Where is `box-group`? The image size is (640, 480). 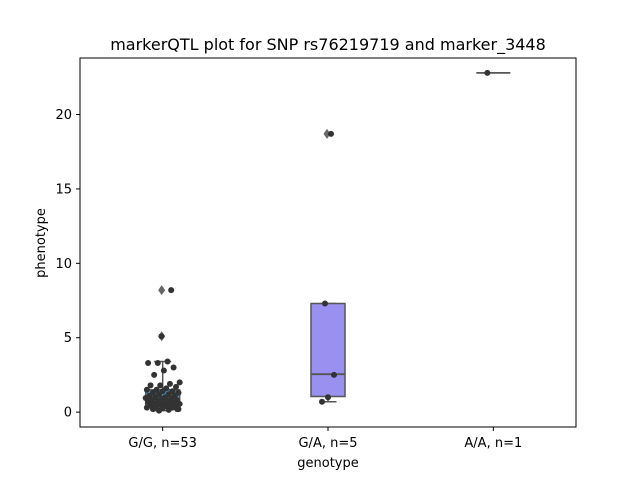
box-group is located at coordinates (328, 265).